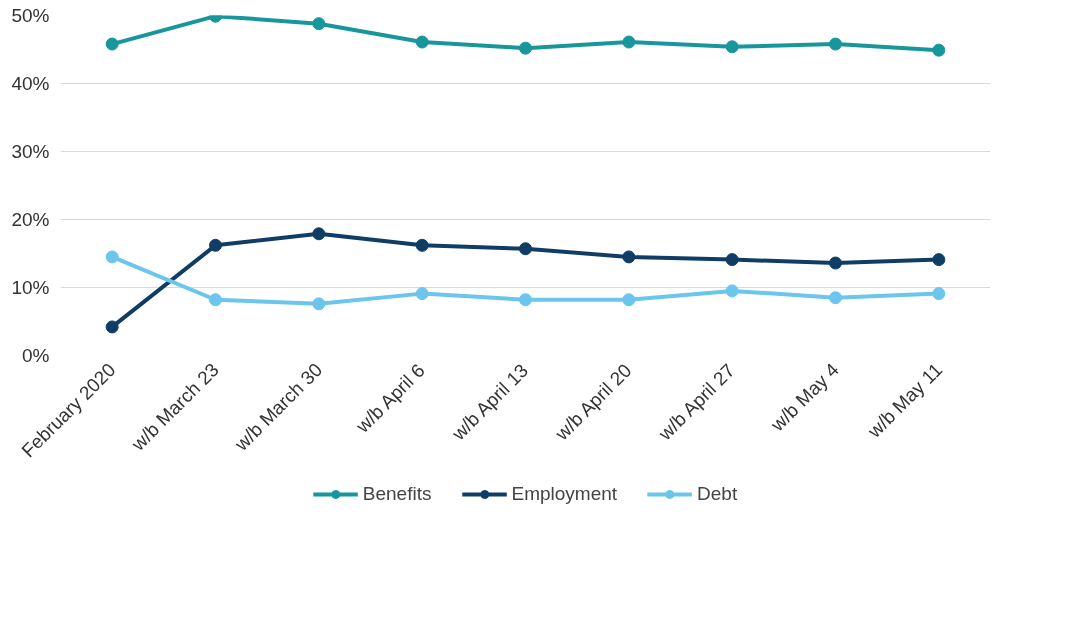  I want to click on y-tick-label: 40%, so click(30, 83).